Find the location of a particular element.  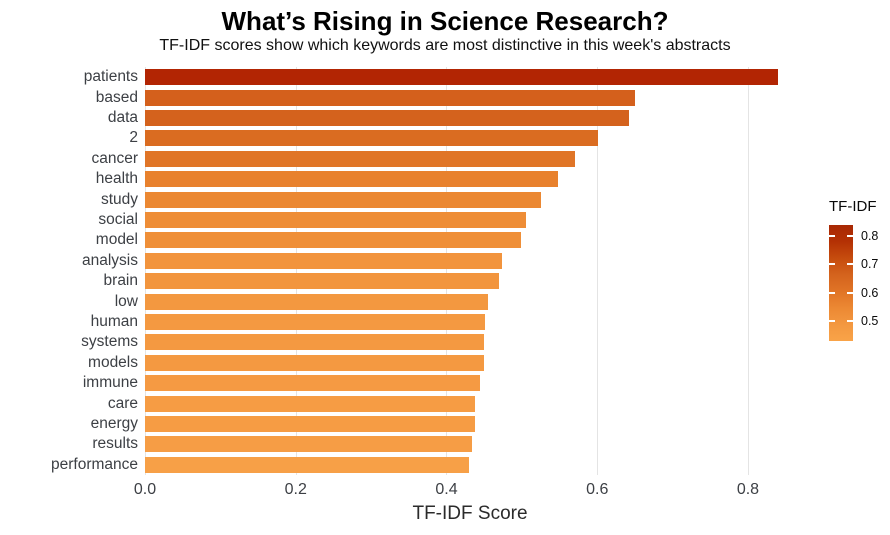

bar-systems is located at coordinates (315, 342).